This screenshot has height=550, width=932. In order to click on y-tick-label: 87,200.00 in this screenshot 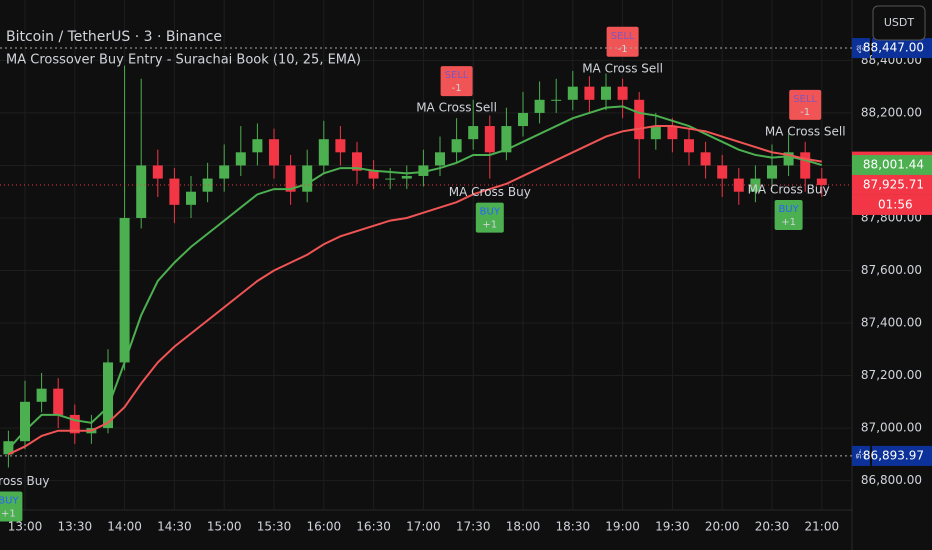, I will do `click(891, 375)`.